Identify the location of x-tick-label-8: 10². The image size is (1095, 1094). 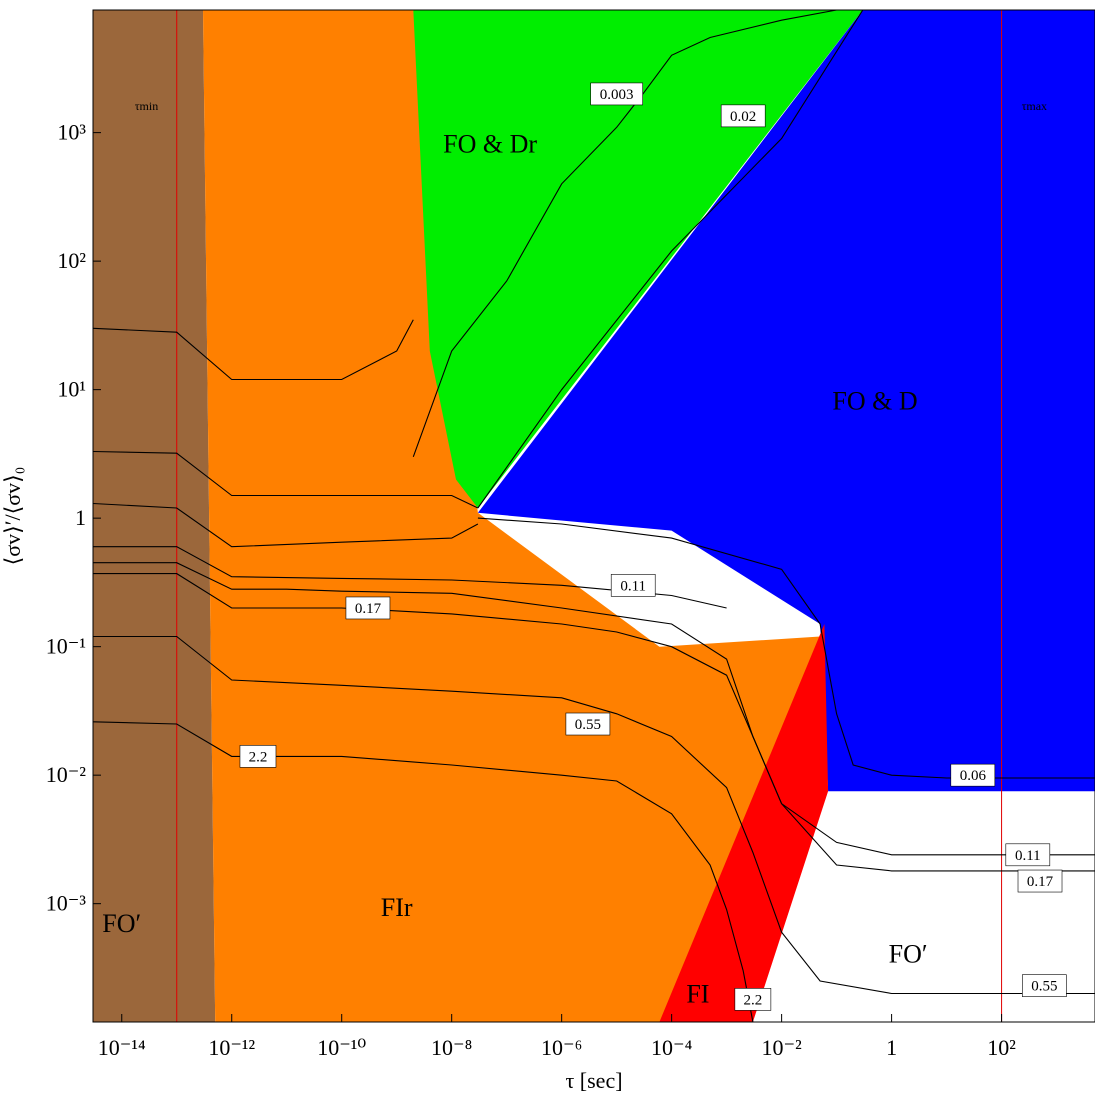
(1001, 1047).